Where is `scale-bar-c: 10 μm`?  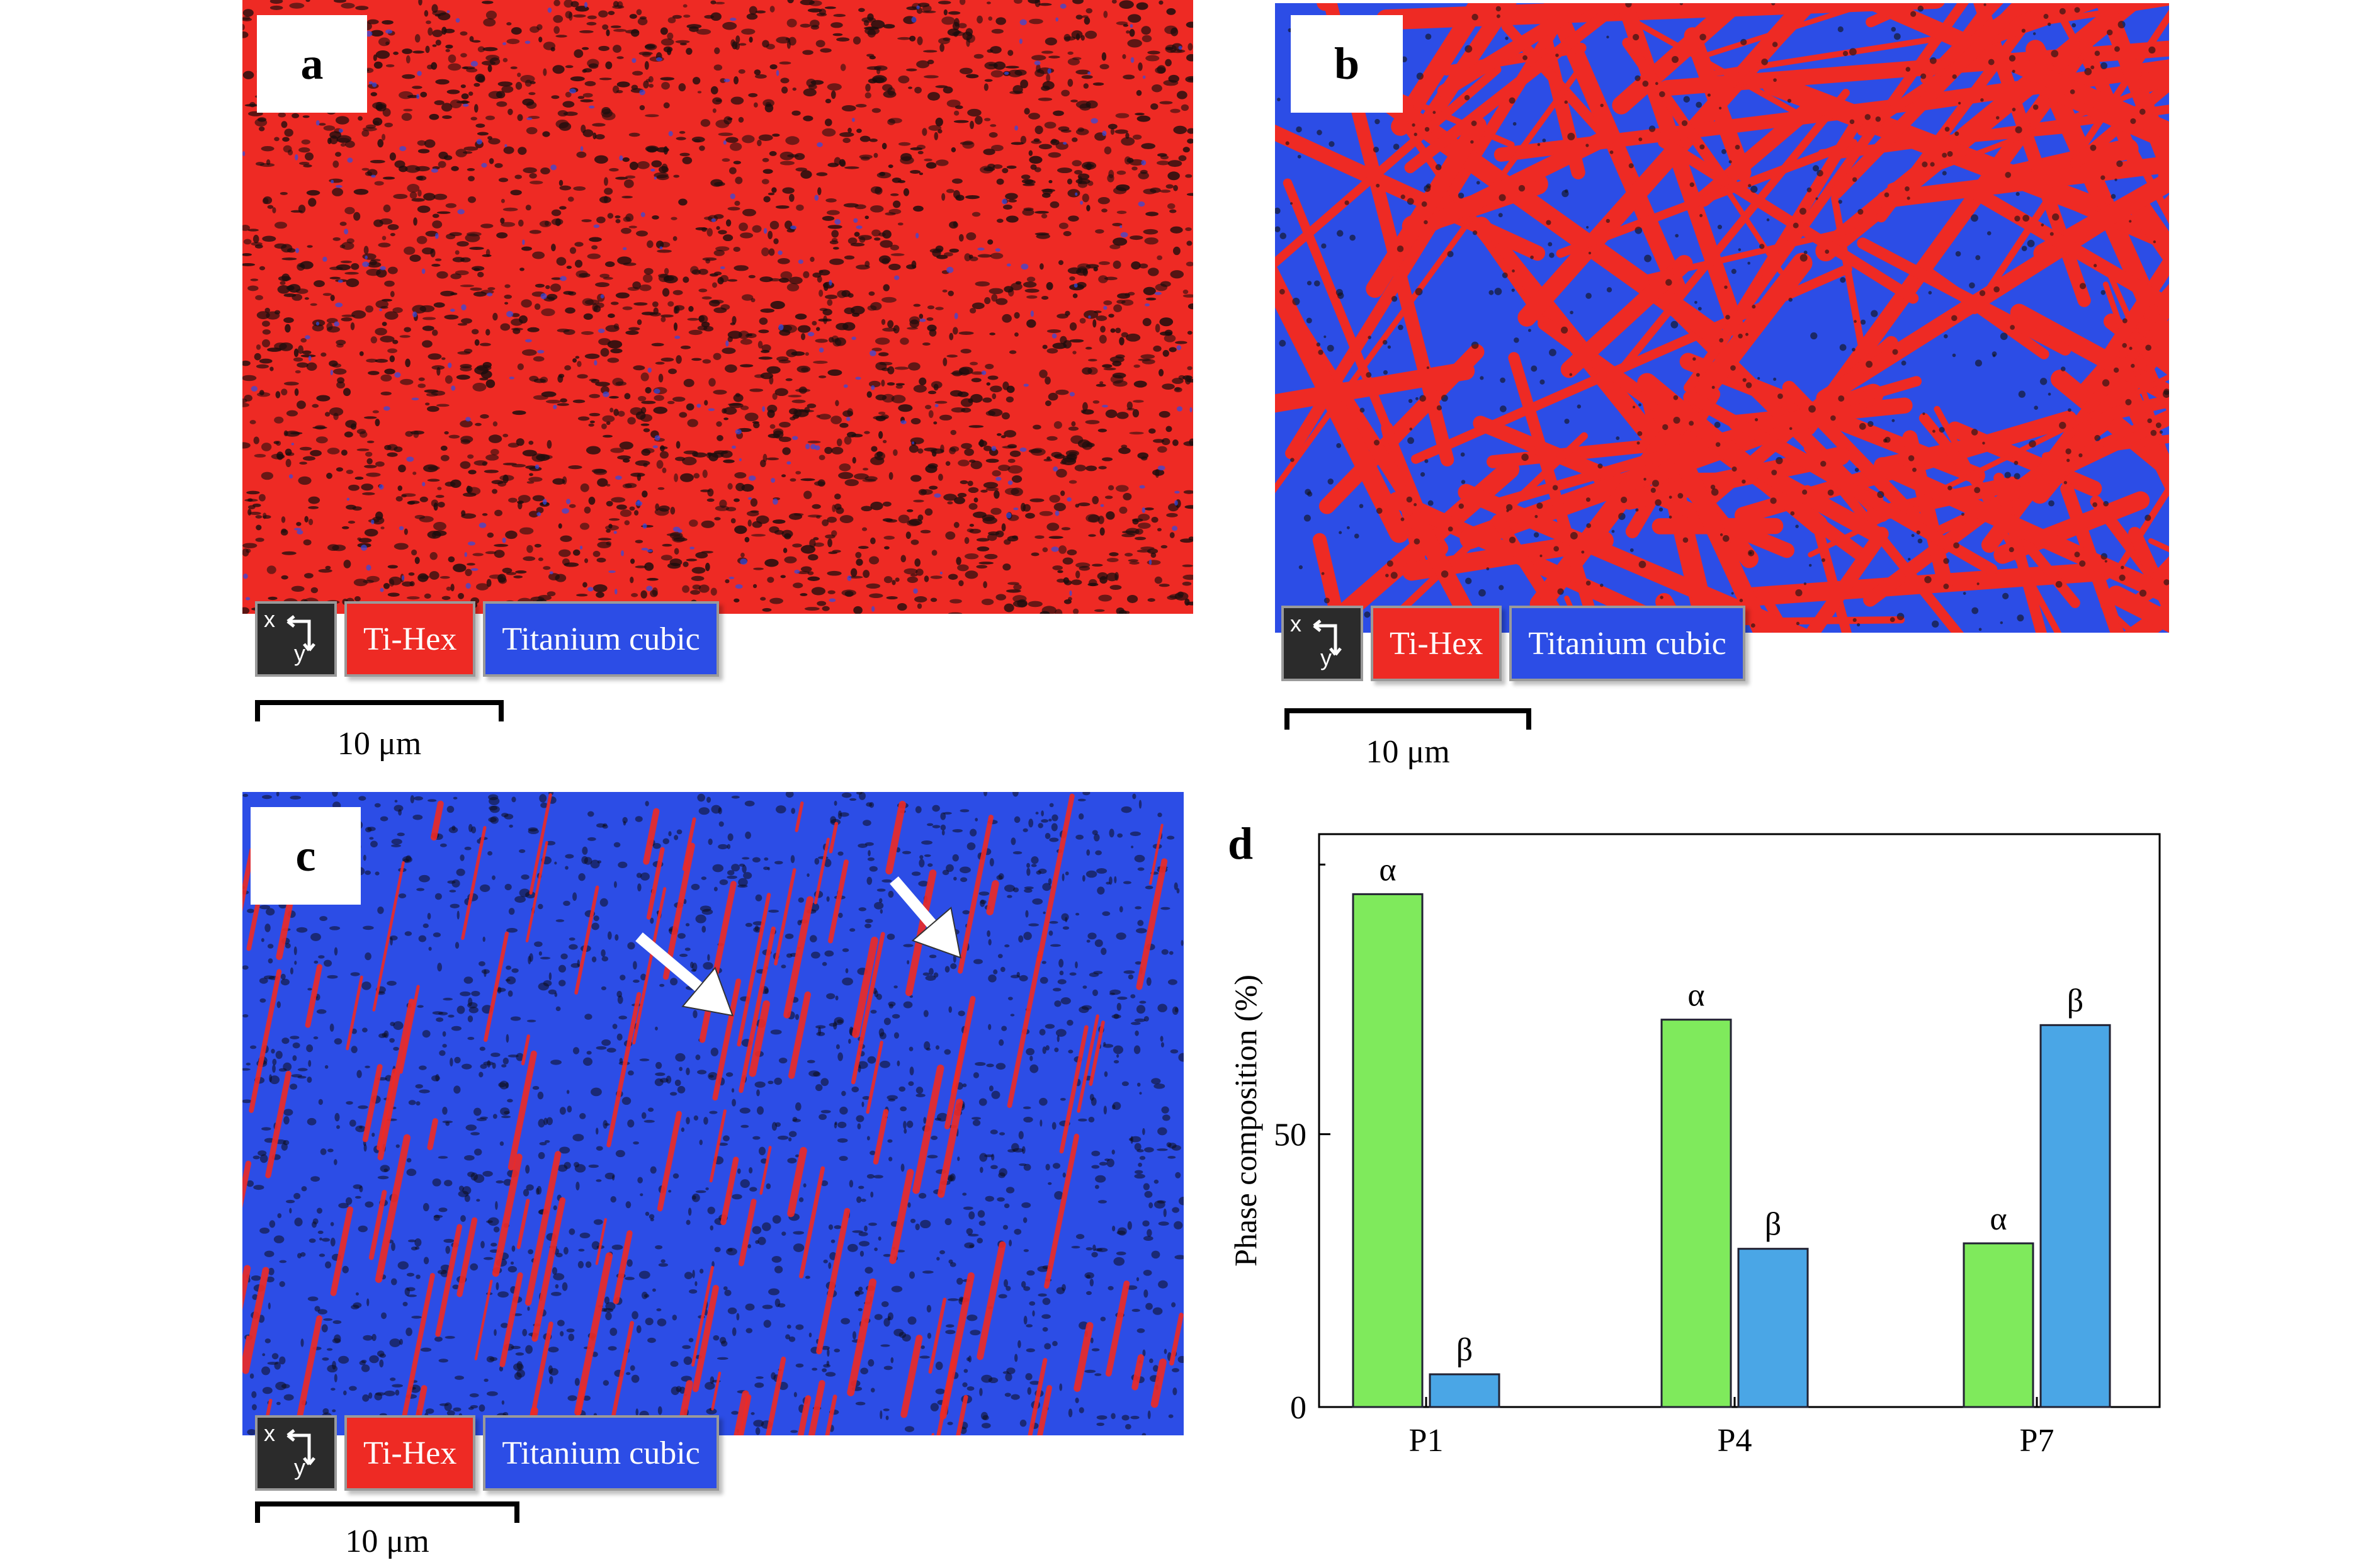
scale-bar-c: 10 μm is located at coordinates (387, 1528).